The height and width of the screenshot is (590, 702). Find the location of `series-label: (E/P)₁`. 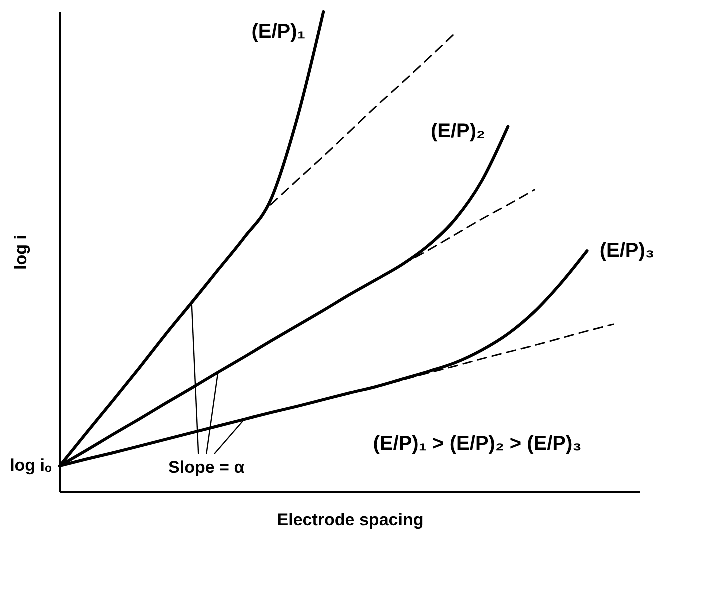

series-label: (E/P)₁ is located at coordinates (279, 32).